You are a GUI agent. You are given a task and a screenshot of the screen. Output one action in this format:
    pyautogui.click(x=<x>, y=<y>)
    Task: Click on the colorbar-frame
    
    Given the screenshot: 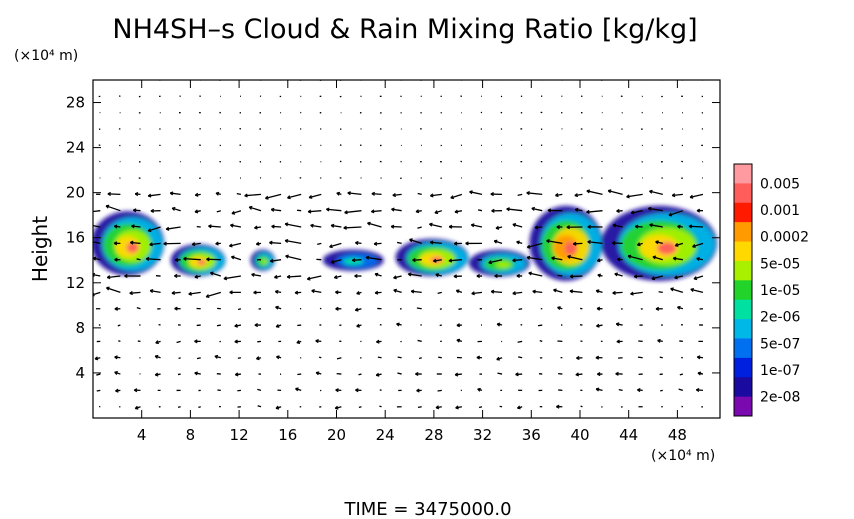 What is the action you would take?
    pyautogui.click(x=743, y=290)
    